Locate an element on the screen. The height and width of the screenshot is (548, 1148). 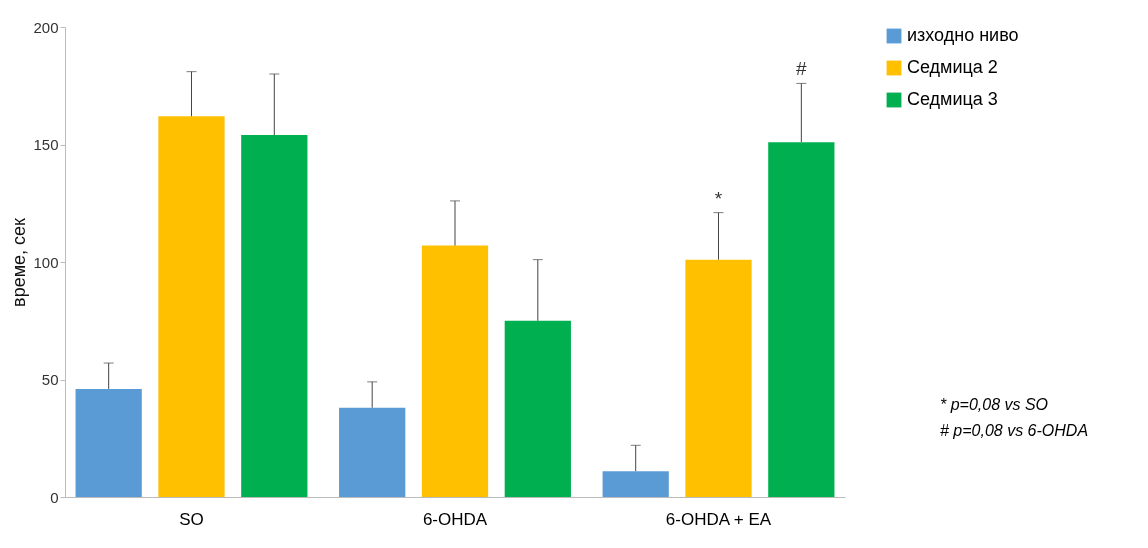
y-tick-label: 200 is located at coordinates (46, 27).